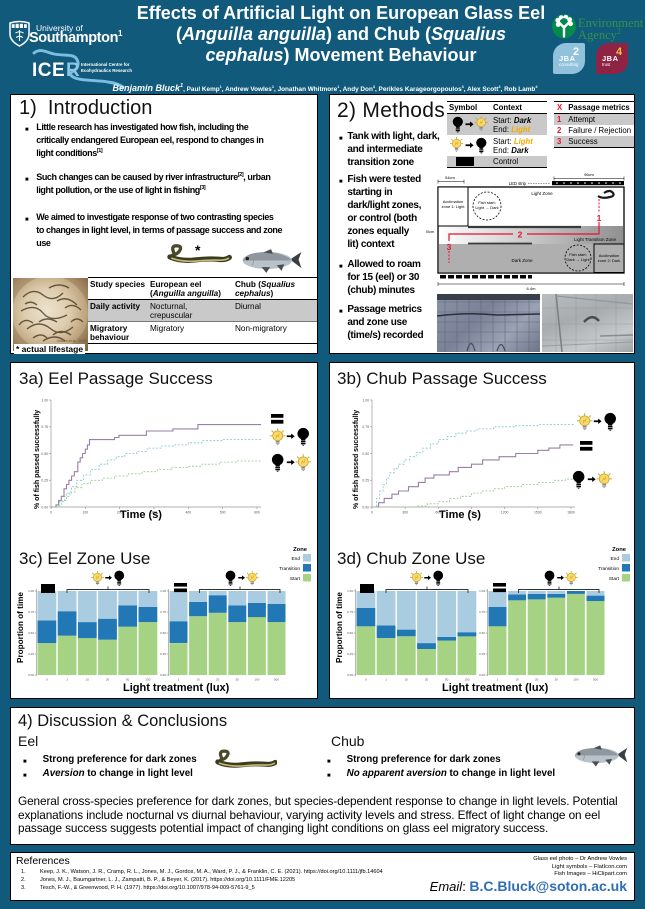 This screenshot has height=909, width=645. What do you see at coordinates (522, 260) in the screenshot?
I see `svg-text: Dark Zone` at bounding box center [522, 260].